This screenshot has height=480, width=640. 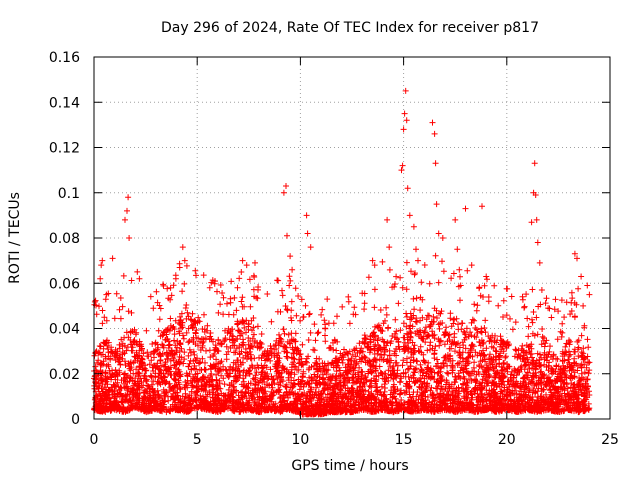 I want to click on x-axis-title: GPS time / hours, so click(x=349, y=466).